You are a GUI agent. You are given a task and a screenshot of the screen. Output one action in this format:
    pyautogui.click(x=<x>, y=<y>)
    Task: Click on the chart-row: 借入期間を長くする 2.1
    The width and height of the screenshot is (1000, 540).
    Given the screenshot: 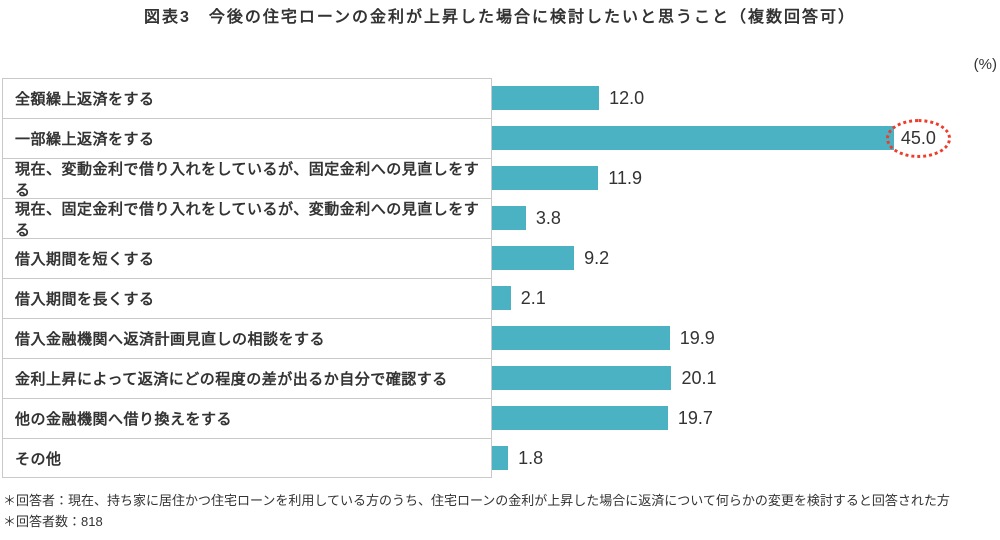 What is the action you would take?
    pyautogui.click(x=501, y=298)
    